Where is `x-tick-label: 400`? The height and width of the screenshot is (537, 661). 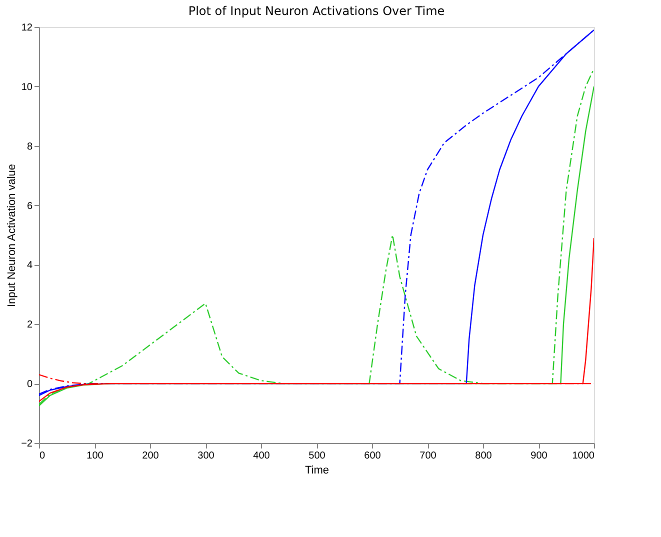 x-tick-label: 400 is located at coordinates (261, 456).